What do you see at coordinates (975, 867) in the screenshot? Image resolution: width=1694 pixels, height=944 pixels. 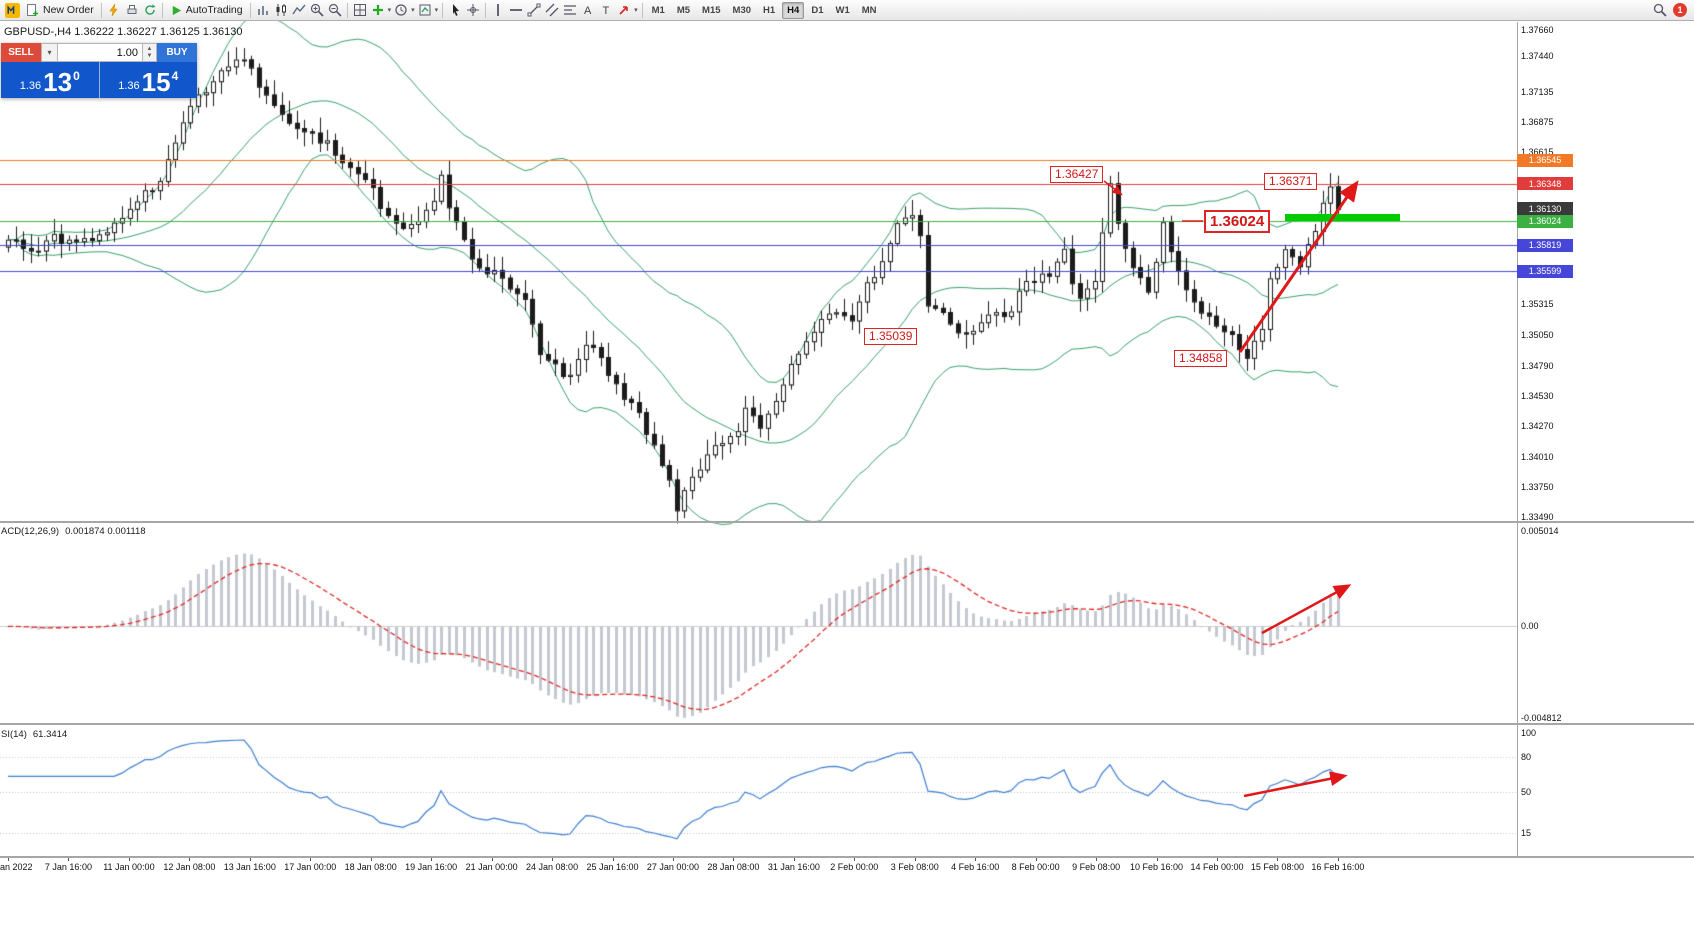 I see `time-axis-label: 4 Feb 16:00` at bounding box center [975, 867].